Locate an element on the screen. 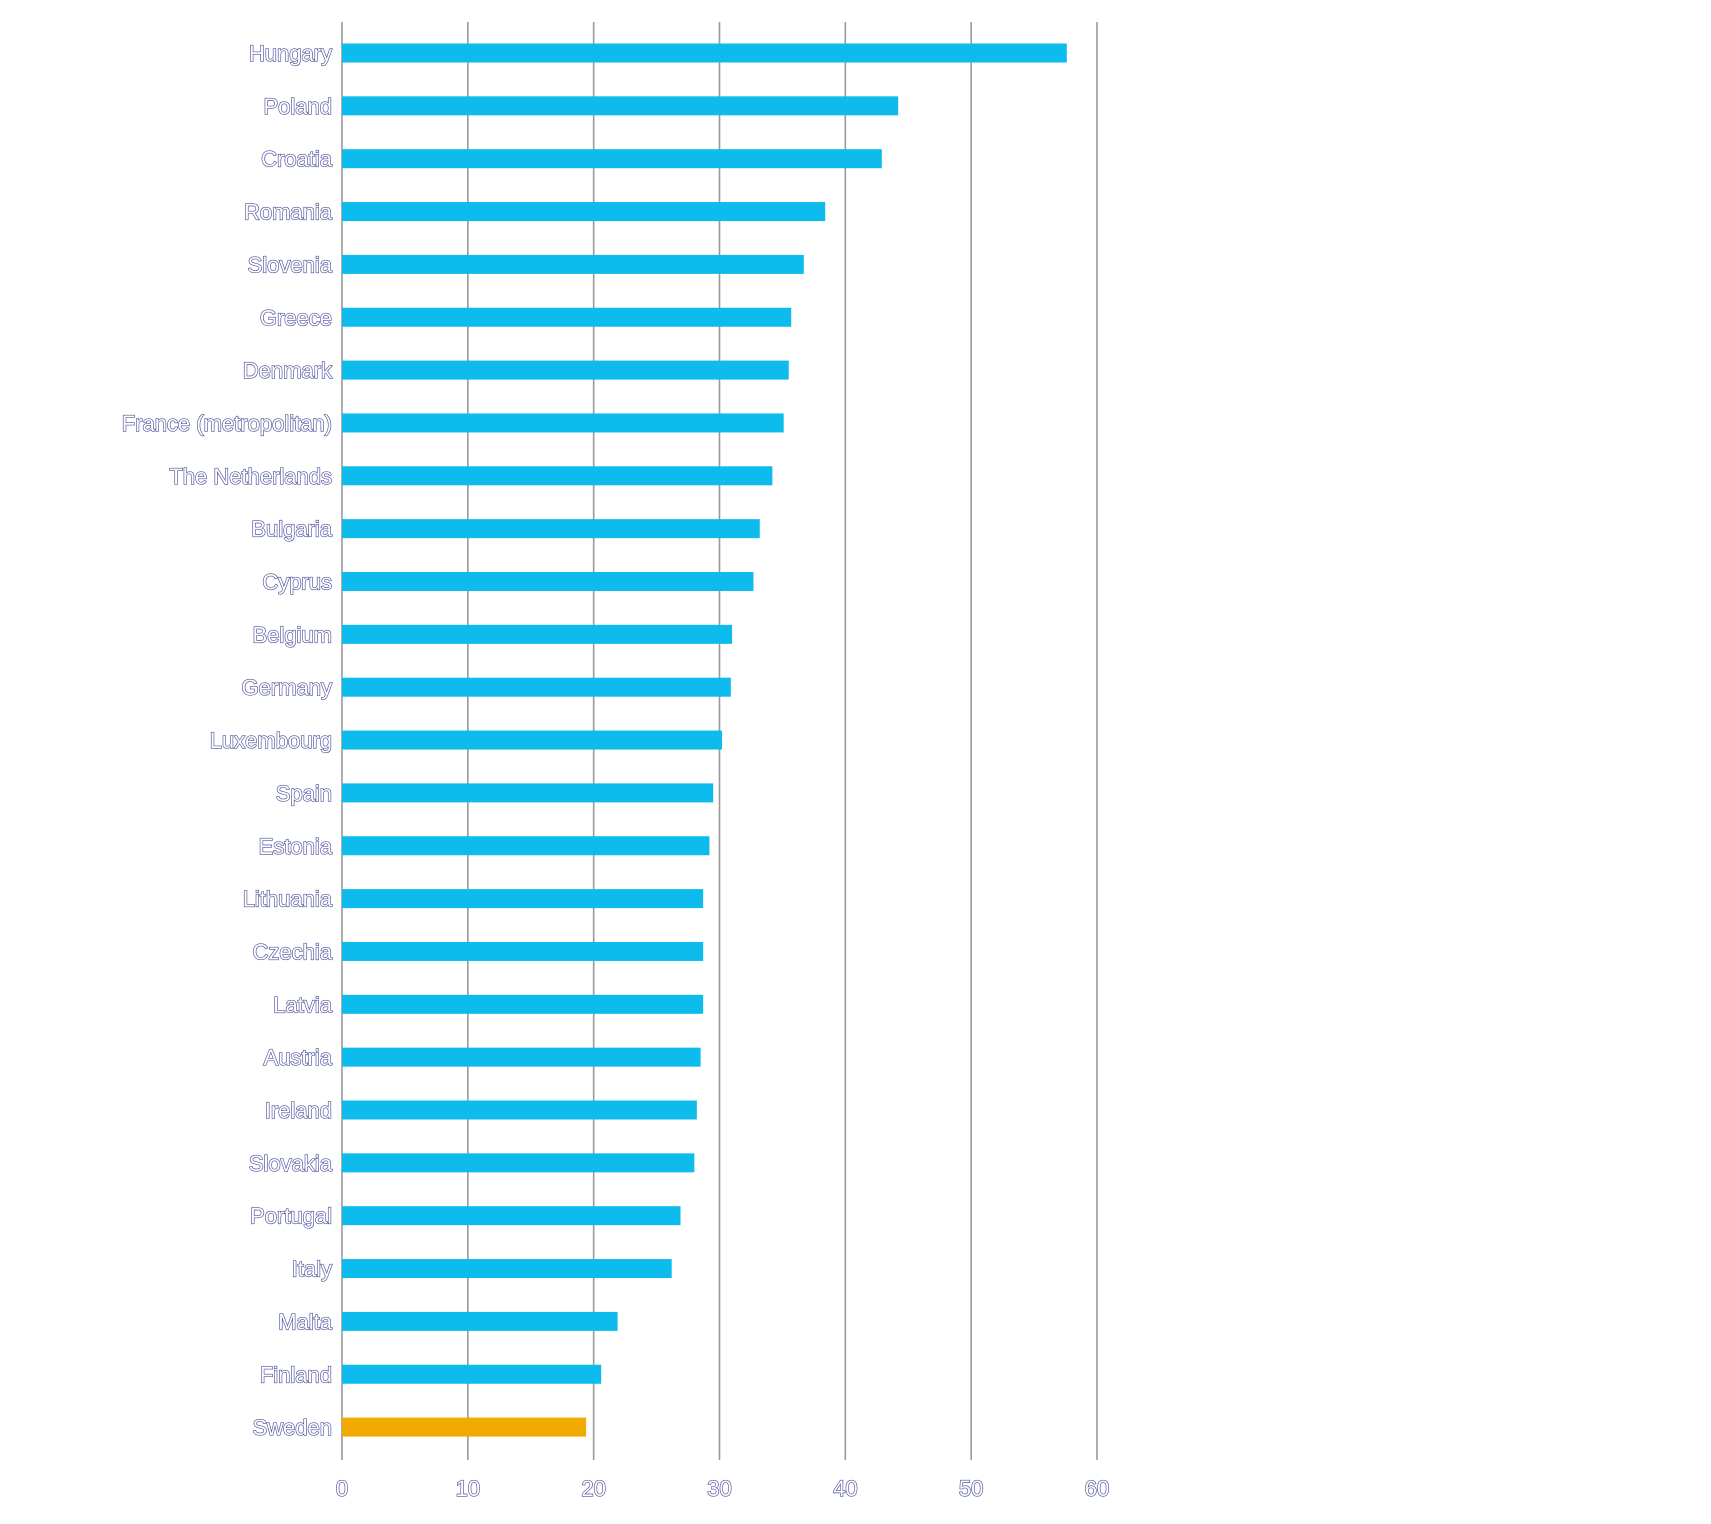 This screenshot has width=1711, height=1524. bar-portugal is located at coordinates (511, 1216).